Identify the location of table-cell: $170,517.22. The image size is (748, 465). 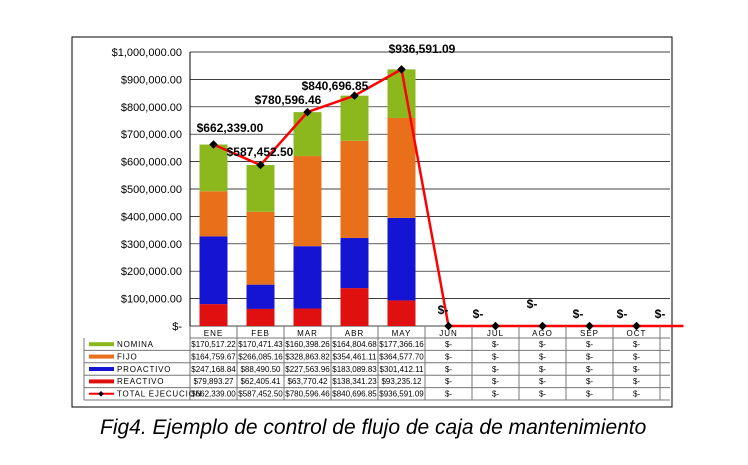
(213, 344).